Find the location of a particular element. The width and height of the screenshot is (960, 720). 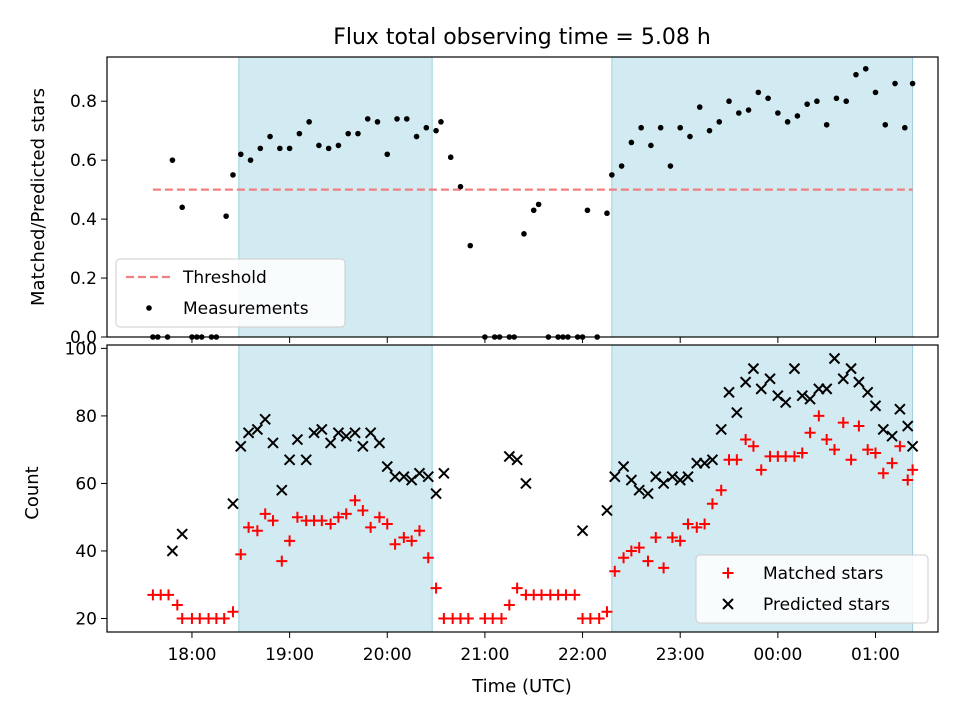

chart-title: Flux total observing time = 5.08 h is located at coordinates (522, 37).